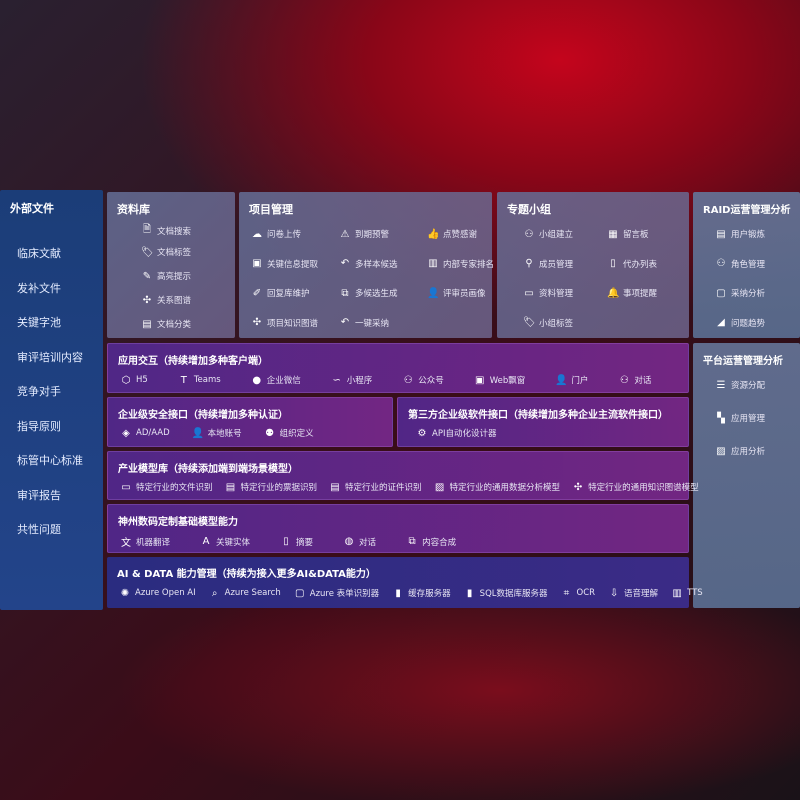  What do you see at coordinates (740, 293) in the screenshot?
I see `feature-item: ▢ 采纳分析` at bounding box center [740, 293].